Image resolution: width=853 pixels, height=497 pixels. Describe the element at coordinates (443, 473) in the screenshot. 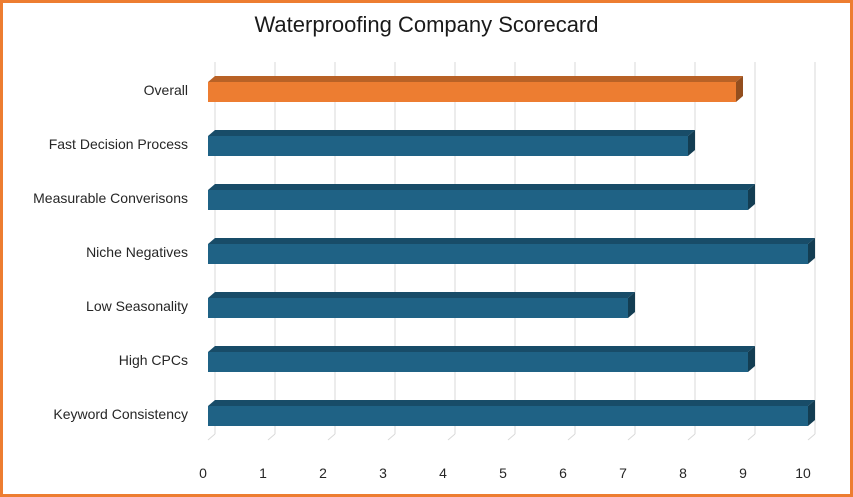

I see `x-tick-label: 4` at that location.